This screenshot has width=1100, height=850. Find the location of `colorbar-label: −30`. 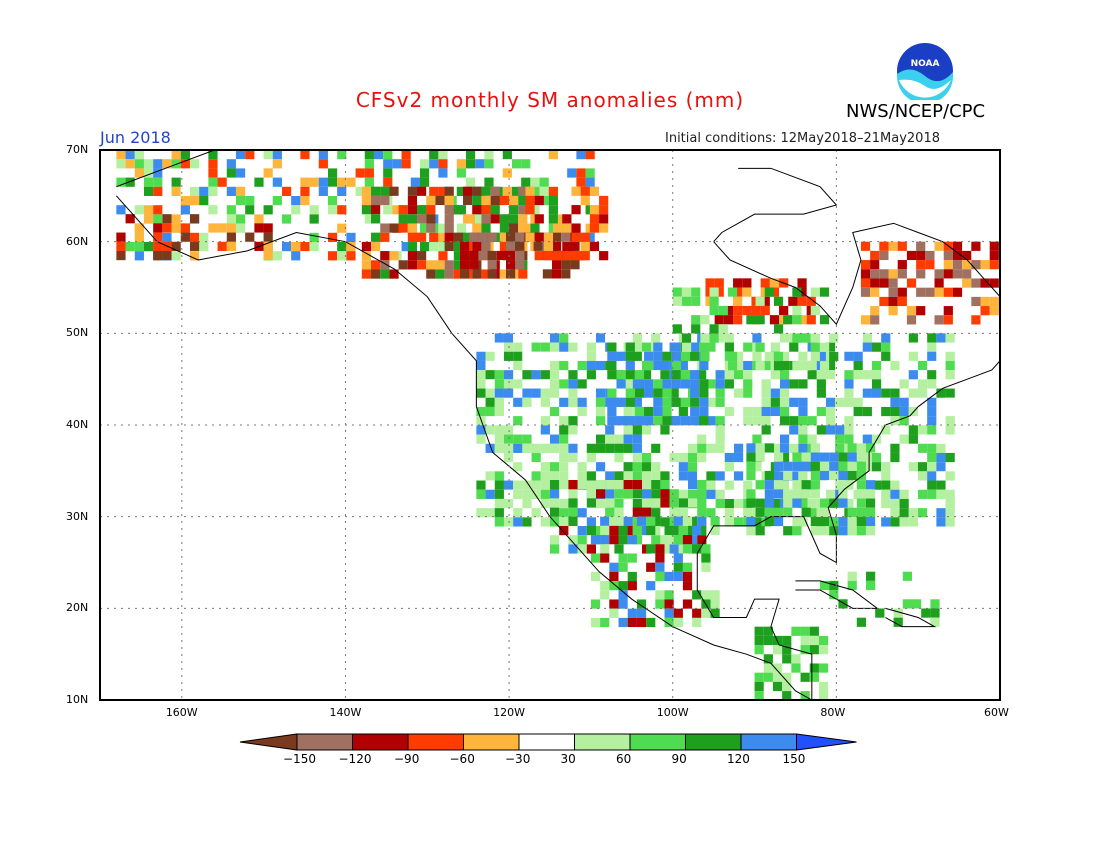

colorbar-label: −30 is located at coordinates (518, 759).